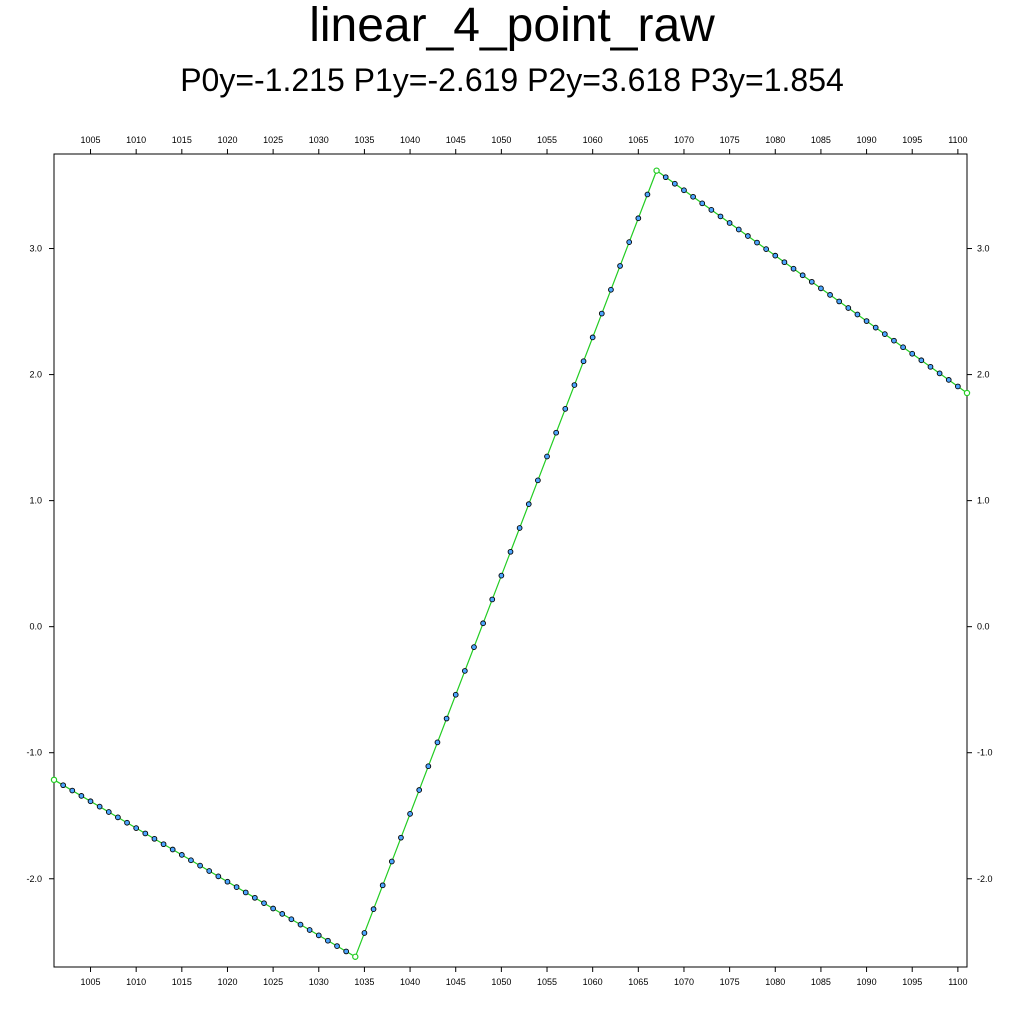  What do you see at coordinates (983, 501) in the screenshot?
I see `y-tick-label-right: 1.0` at bounding box center [983, 501].